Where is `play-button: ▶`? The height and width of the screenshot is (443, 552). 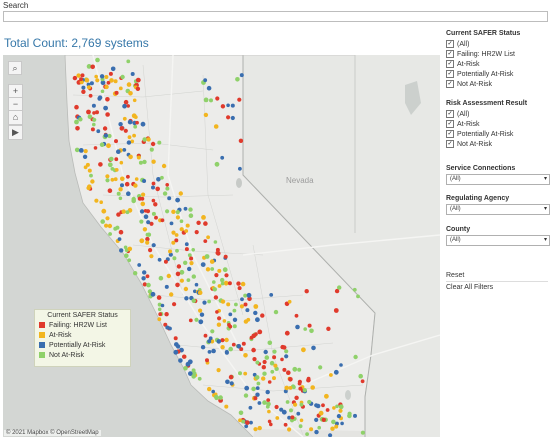
play-button: ▶ is located at coordinates (15, 132).